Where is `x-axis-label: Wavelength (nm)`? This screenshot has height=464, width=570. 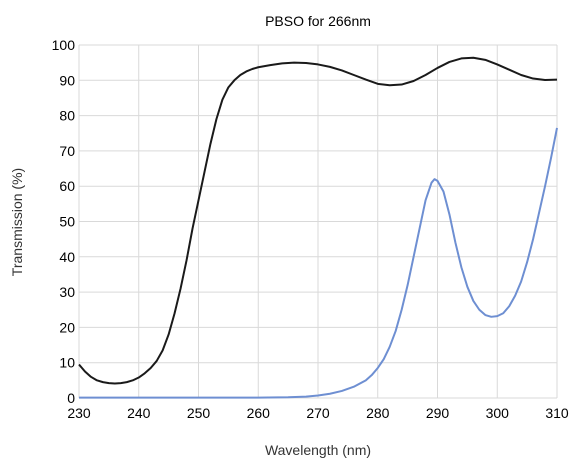 x-axis-label: Wavelength (nm) is located at coordinates (318, 450).